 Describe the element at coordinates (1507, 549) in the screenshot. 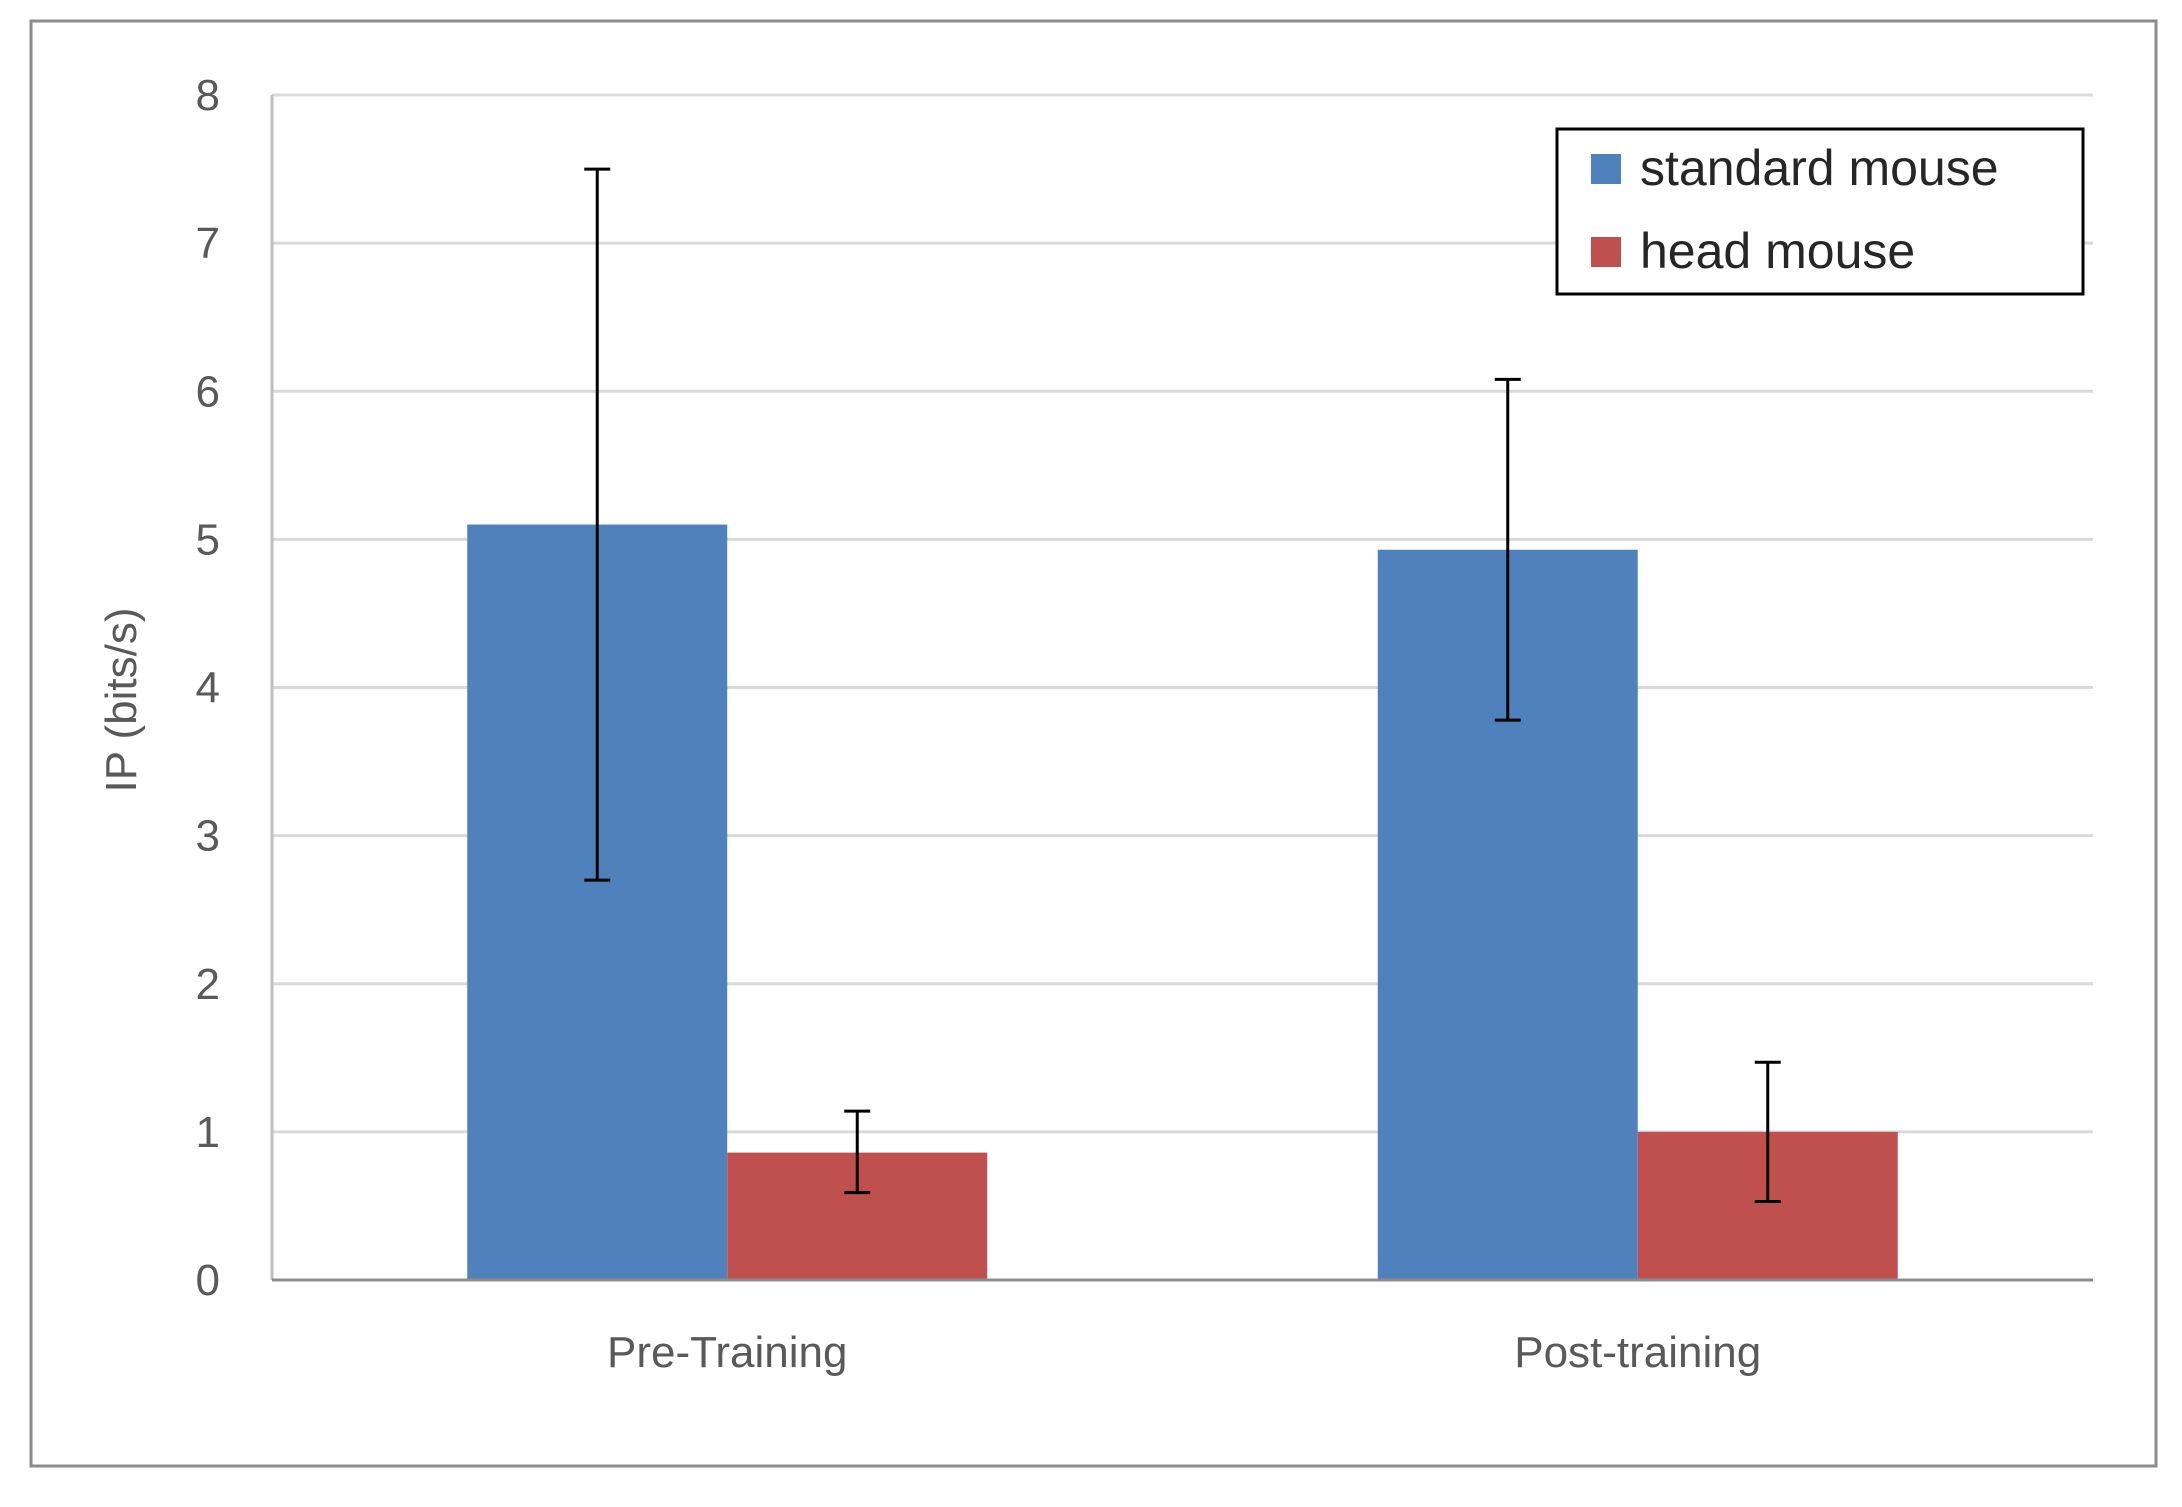

I see `error-bar-standard-mouse-post-training` at that location.